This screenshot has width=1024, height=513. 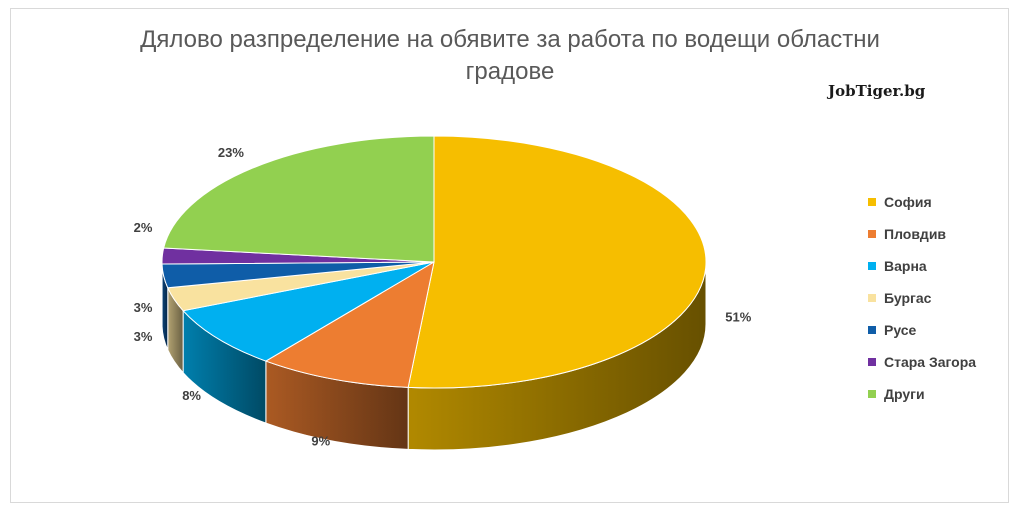 I want to click on slice-3-top, so click(x=308, y=311).